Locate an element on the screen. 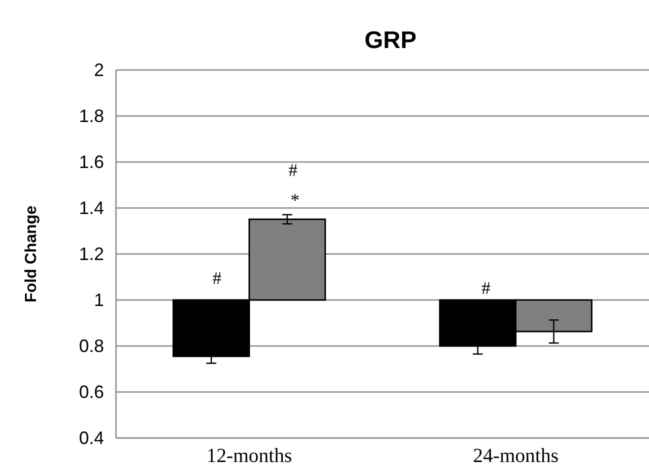 This screenshot has height=472, width=649. annotation: * is located at coordinates (295, 200).